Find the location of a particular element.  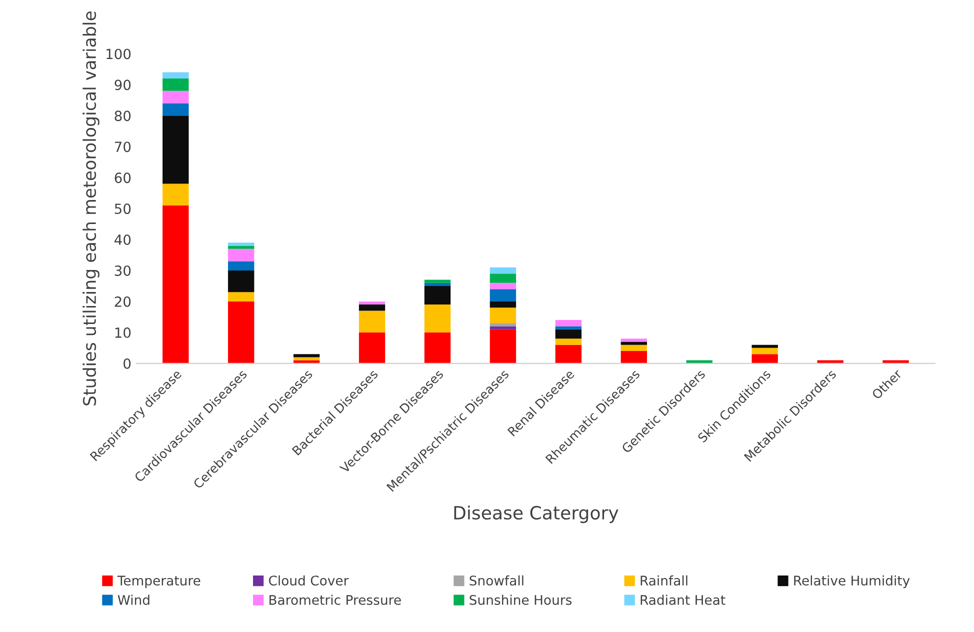

legend-label: Wind is located at coordinates (134, 599).